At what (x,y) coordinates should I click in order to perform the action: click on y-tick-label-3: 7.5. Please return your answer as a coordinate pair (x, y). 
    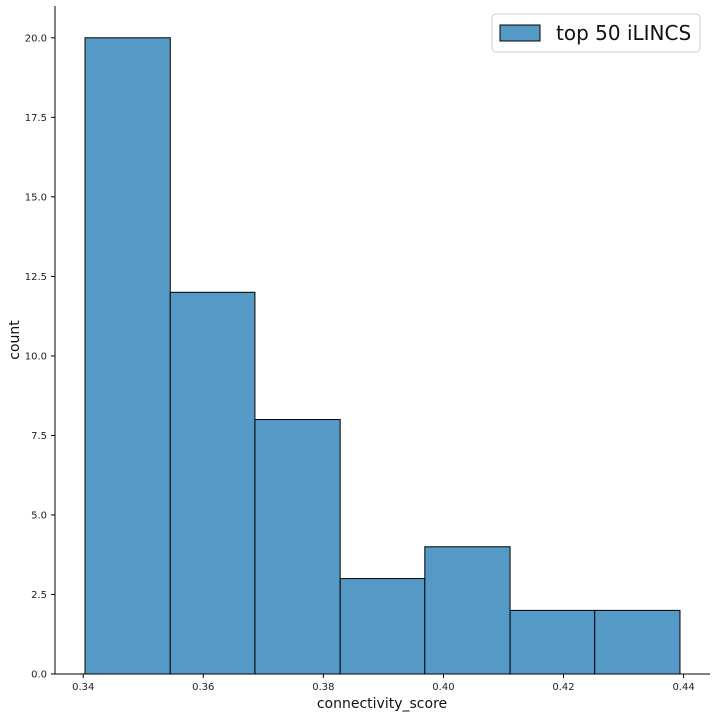
    Looking at the image, I should click on (39, 436).